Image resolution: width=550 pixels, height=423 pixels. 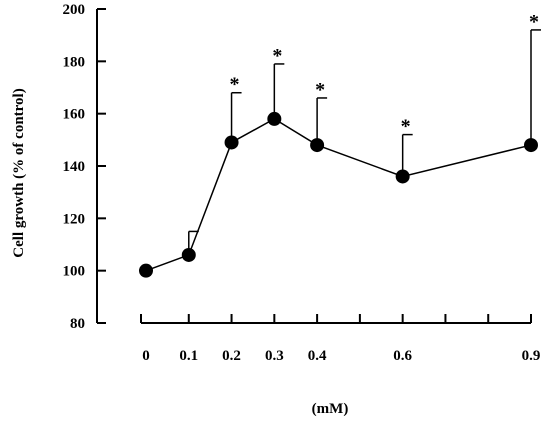 I want to click on y-tick-label-140: 140, so click(x=74, y=167).